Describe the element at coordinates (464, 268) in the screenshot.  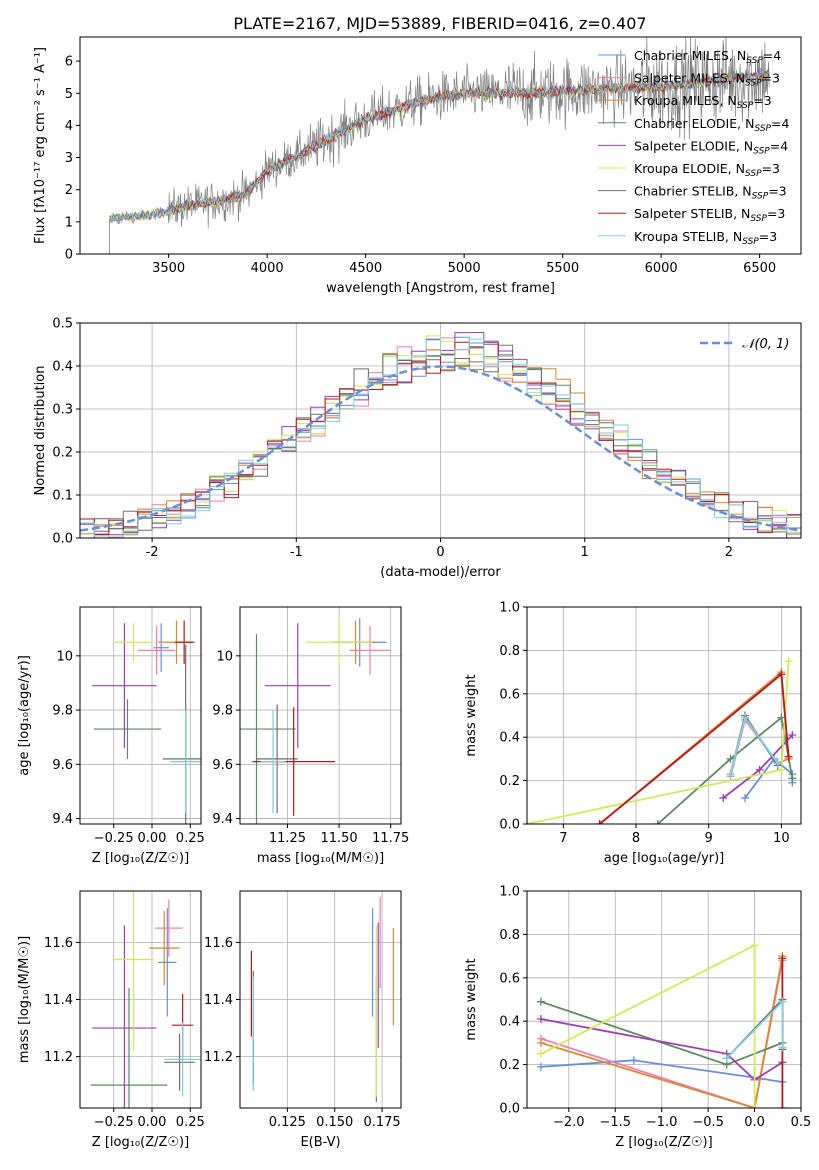
I see `x-tick-label: 5000` at that location.